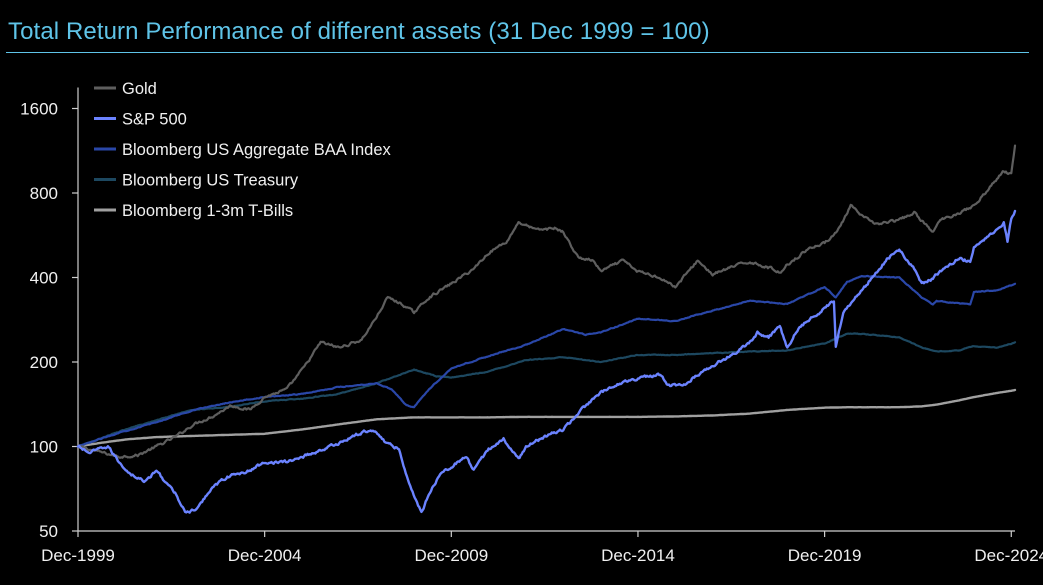 This screenshot has height=585, width=1043. What do you see at coordinates (78, 555) in the screenshot?
I see `x-tick-label: Dec-1999` at bounding box center [78, 555].